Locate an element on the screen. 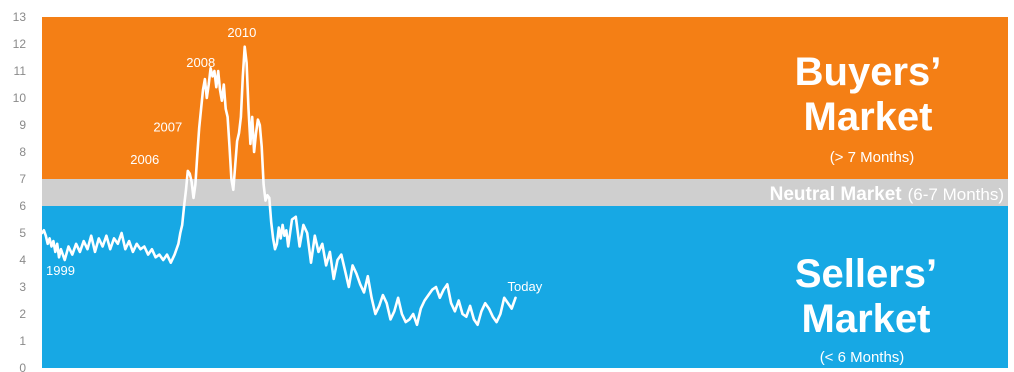 The image size is (1014, 372). neutral-zone is located at coordinates (525, 192).